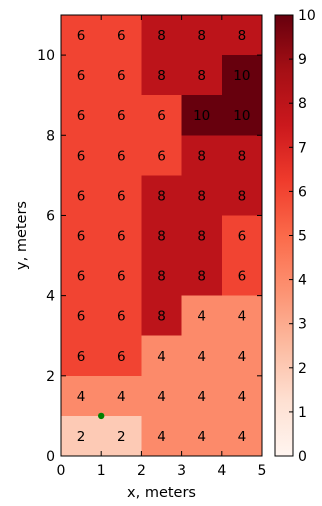 This screenshot has width=322, height=506. What do you see at coordinates (295, 236) in the screenshot?
I see `colorbar: 0 1 2 3 4 5 6 7 8 9 10` at bounding box center [295, 236].